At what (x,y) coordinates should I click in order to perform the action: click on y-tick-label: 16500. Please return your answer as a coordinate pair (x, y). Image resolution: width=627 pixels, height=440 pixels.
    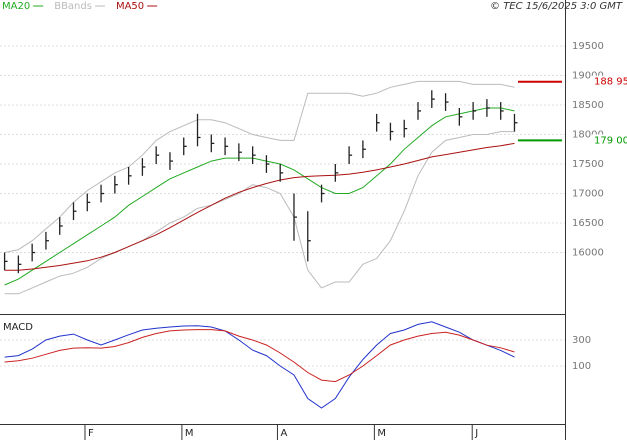
    Looking at the image, I should click on (588, 223).